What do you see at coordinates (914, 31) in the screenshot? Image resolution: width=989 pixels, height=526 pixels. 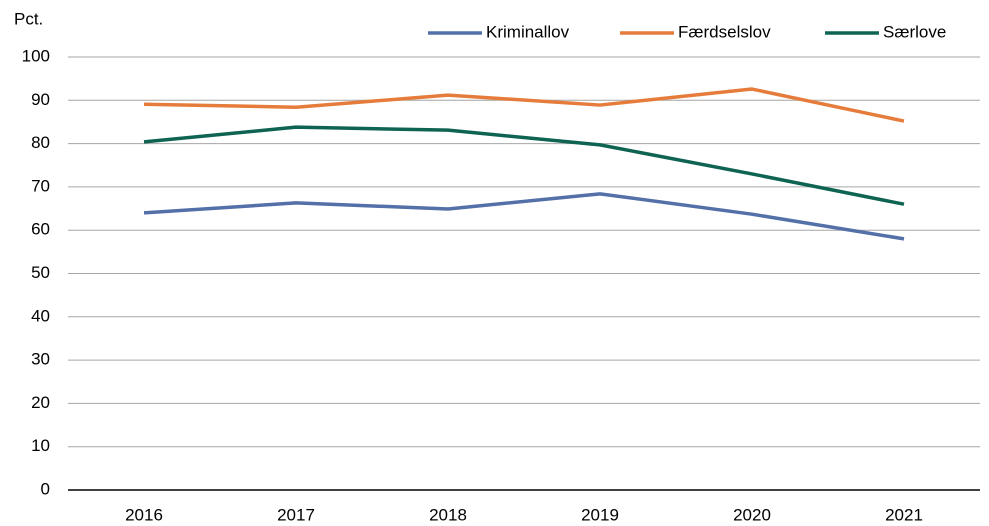 I see `legend-label: Særlove` at bounding box center [914, 31].